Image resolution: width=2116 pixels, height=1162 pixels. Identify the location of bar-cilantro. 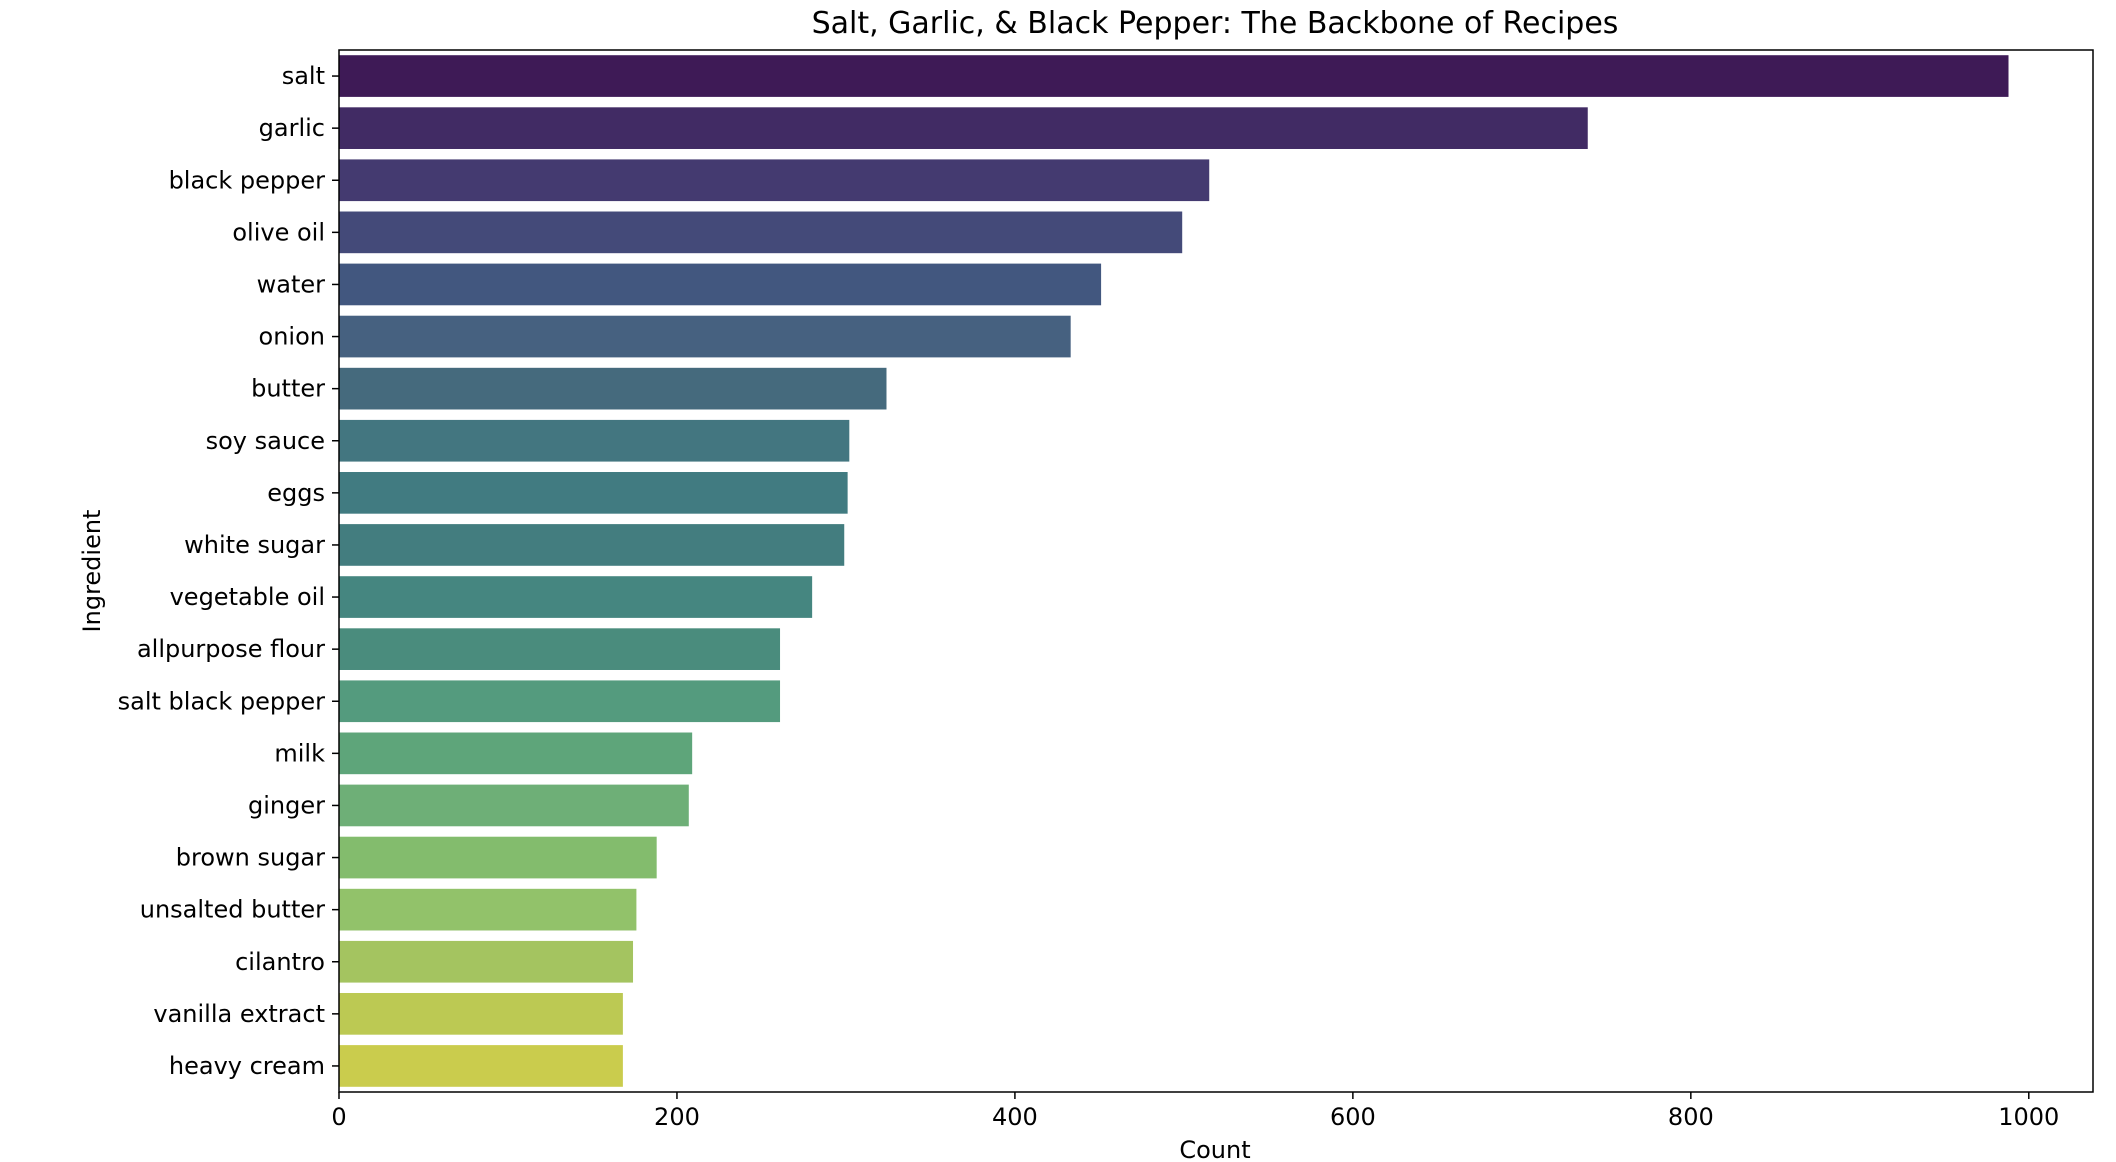
(486, 961).